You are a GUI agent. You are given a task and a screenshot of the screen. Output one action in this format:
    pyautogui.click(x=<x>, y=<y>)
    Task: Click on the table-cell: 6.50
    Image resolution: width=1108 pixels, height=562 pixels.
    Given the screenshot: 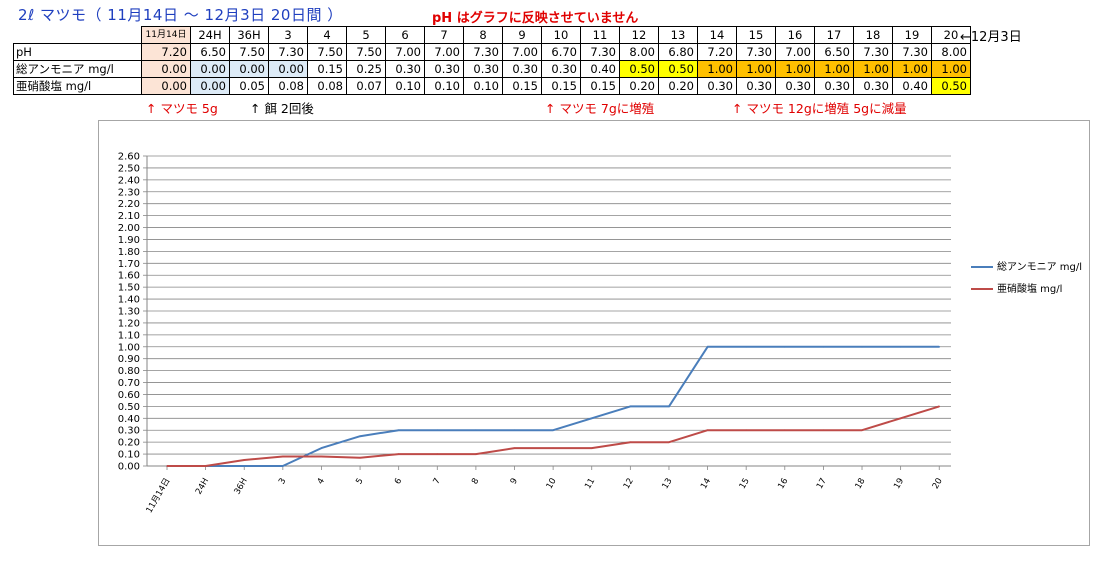 What is the action you would take?
    pyautogui.click(x=834, y=52)
    